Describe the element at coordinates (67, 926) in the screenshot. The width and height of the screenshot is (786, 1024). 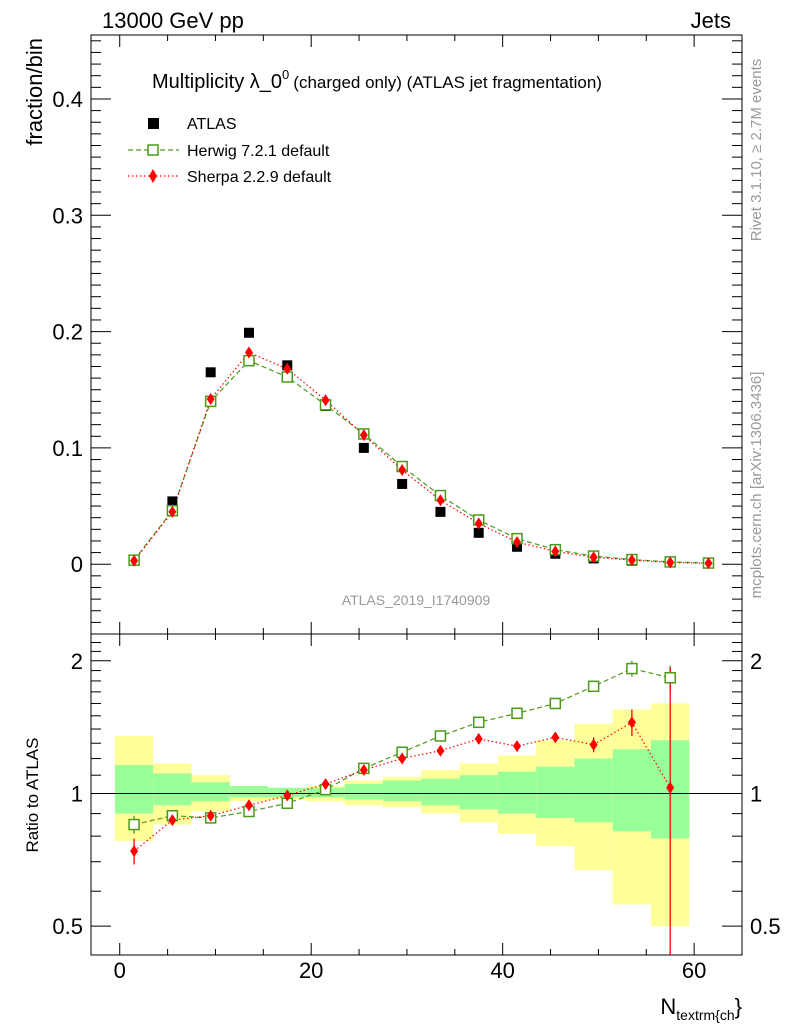
I see `ratio-ytick-label: 0.5` at that location.